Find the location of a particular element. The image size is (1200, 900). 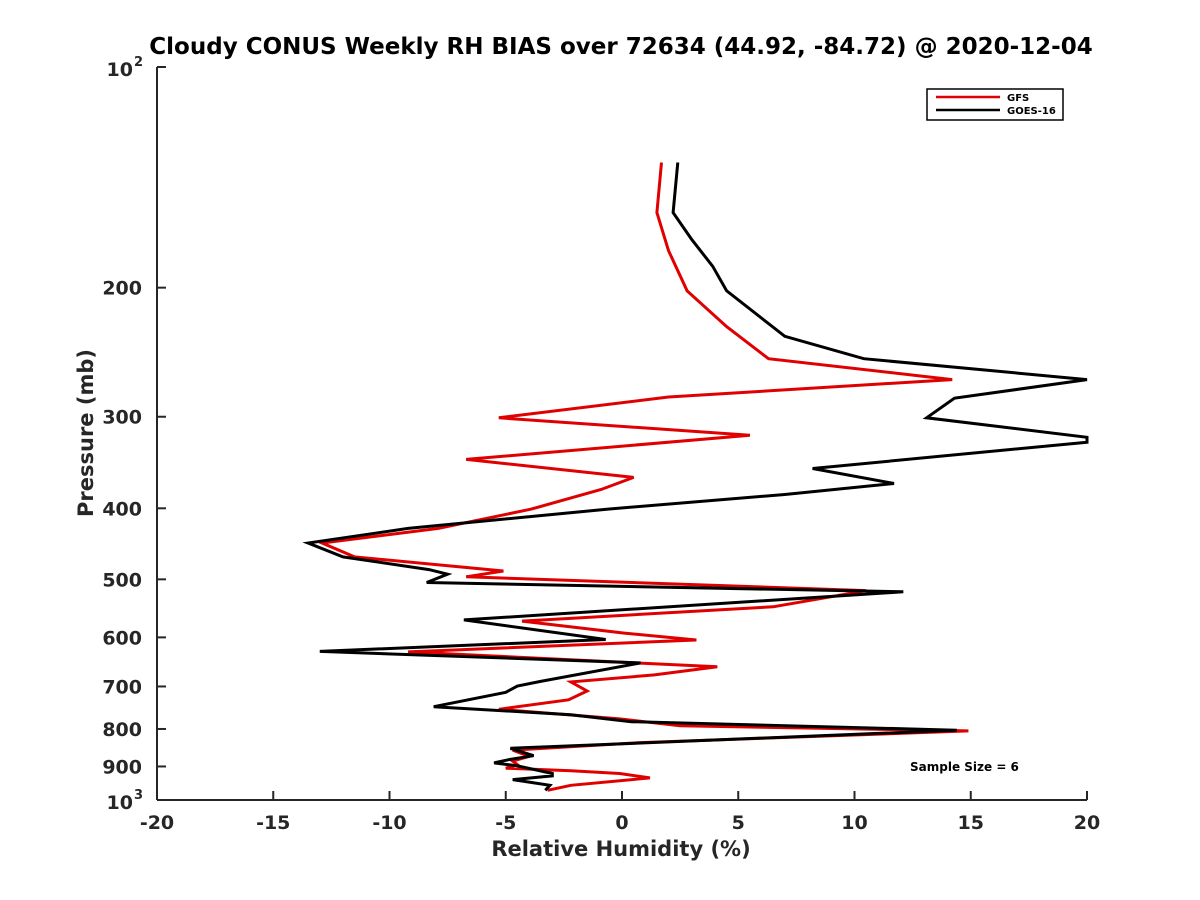

x-tick-label: -10 is located at coordinates (389, 823).